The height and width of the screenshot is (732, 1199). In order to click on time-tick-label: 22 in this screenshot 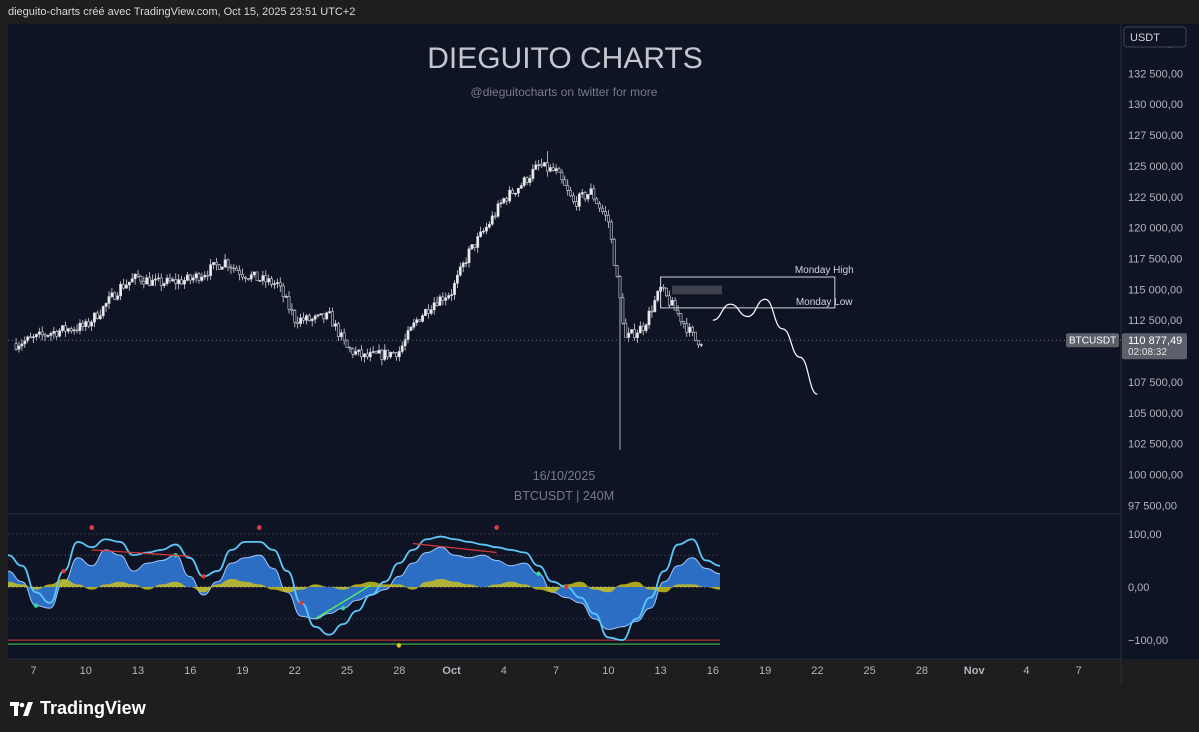, I will do `click(295, 671)`.